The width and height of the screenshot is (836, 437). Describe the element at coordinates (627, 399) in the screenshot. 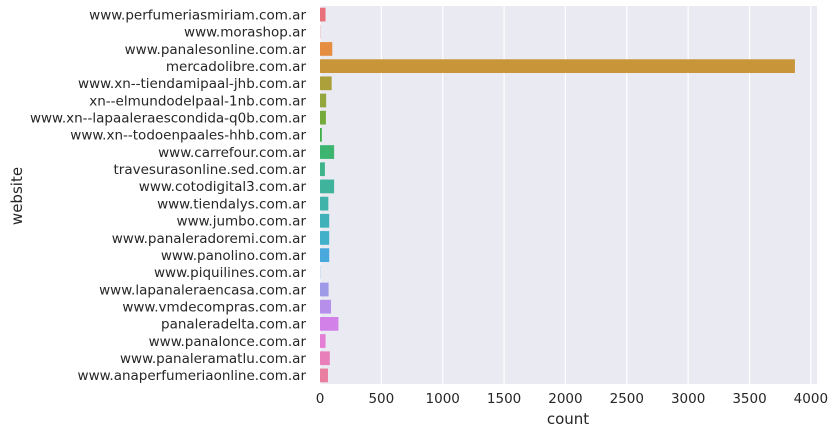

I see `x-tick-label: 2500` at that location.